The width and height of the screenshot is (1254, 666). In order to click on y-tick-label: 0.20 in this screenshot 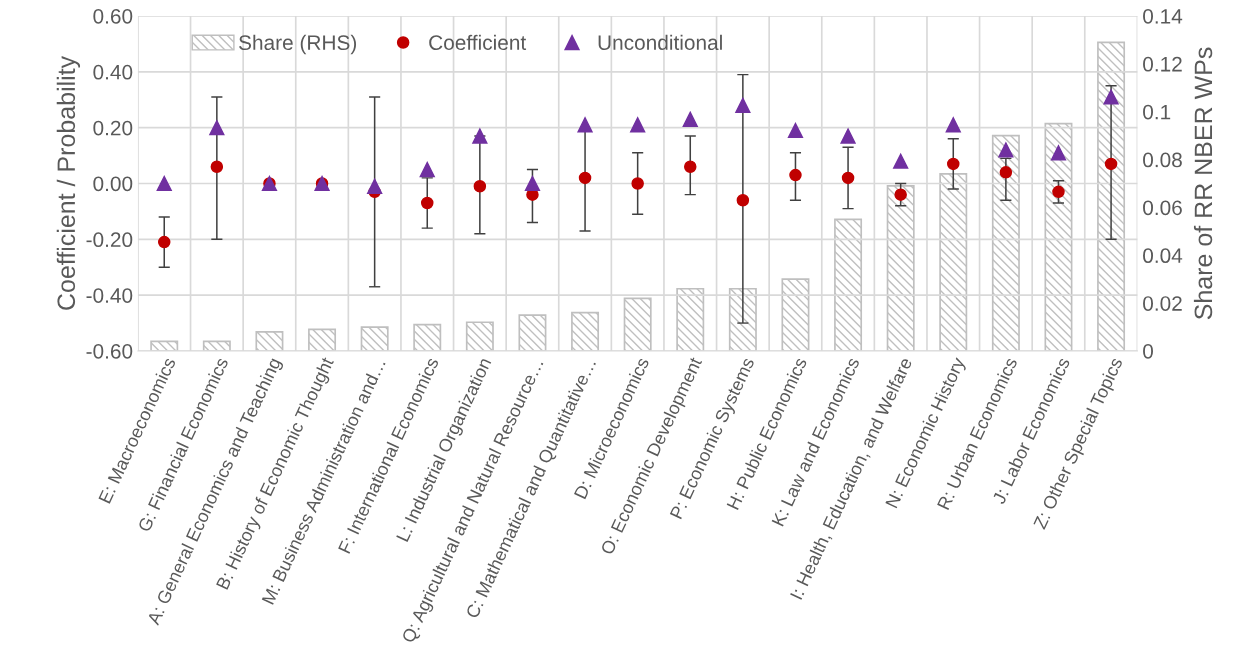, I will do `click(113, 128)`.